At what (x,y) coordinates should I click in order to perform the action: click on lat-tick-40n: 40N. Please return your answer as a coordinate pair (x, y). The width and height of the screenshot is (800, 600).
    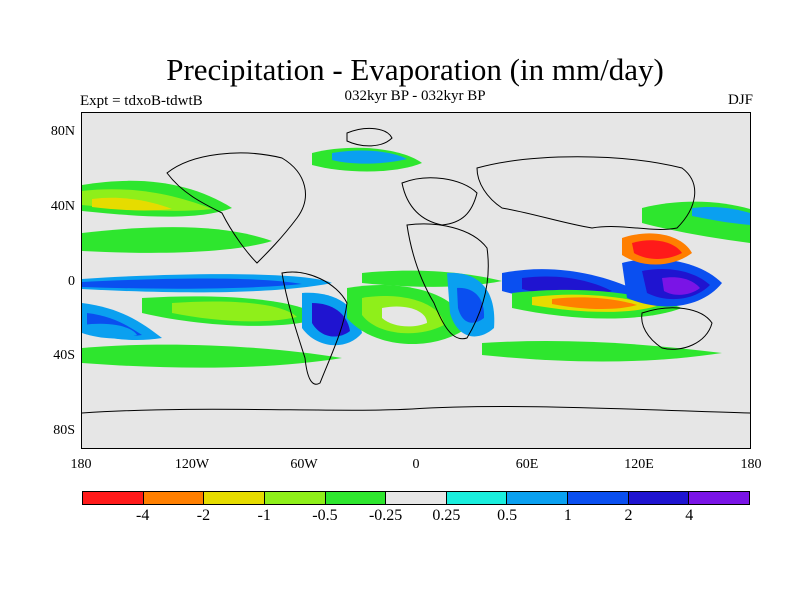
    Looking at the image, I should click on (62, 206).